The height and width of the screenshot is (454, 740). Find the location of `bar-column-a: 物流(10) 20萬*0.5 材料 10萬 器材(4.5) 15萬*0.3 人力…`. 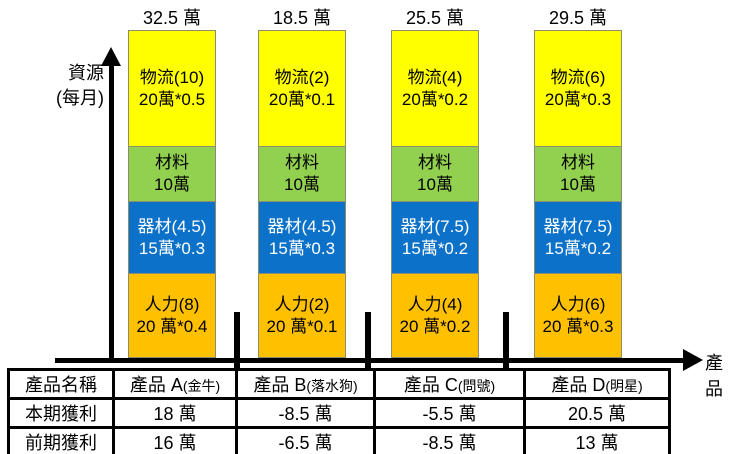

bar-column-a: 物流(10) 20萬*0.5 材料 10萬 器材(4.5) 15萬*0.3 人力… is located at coordinates (172, 194).